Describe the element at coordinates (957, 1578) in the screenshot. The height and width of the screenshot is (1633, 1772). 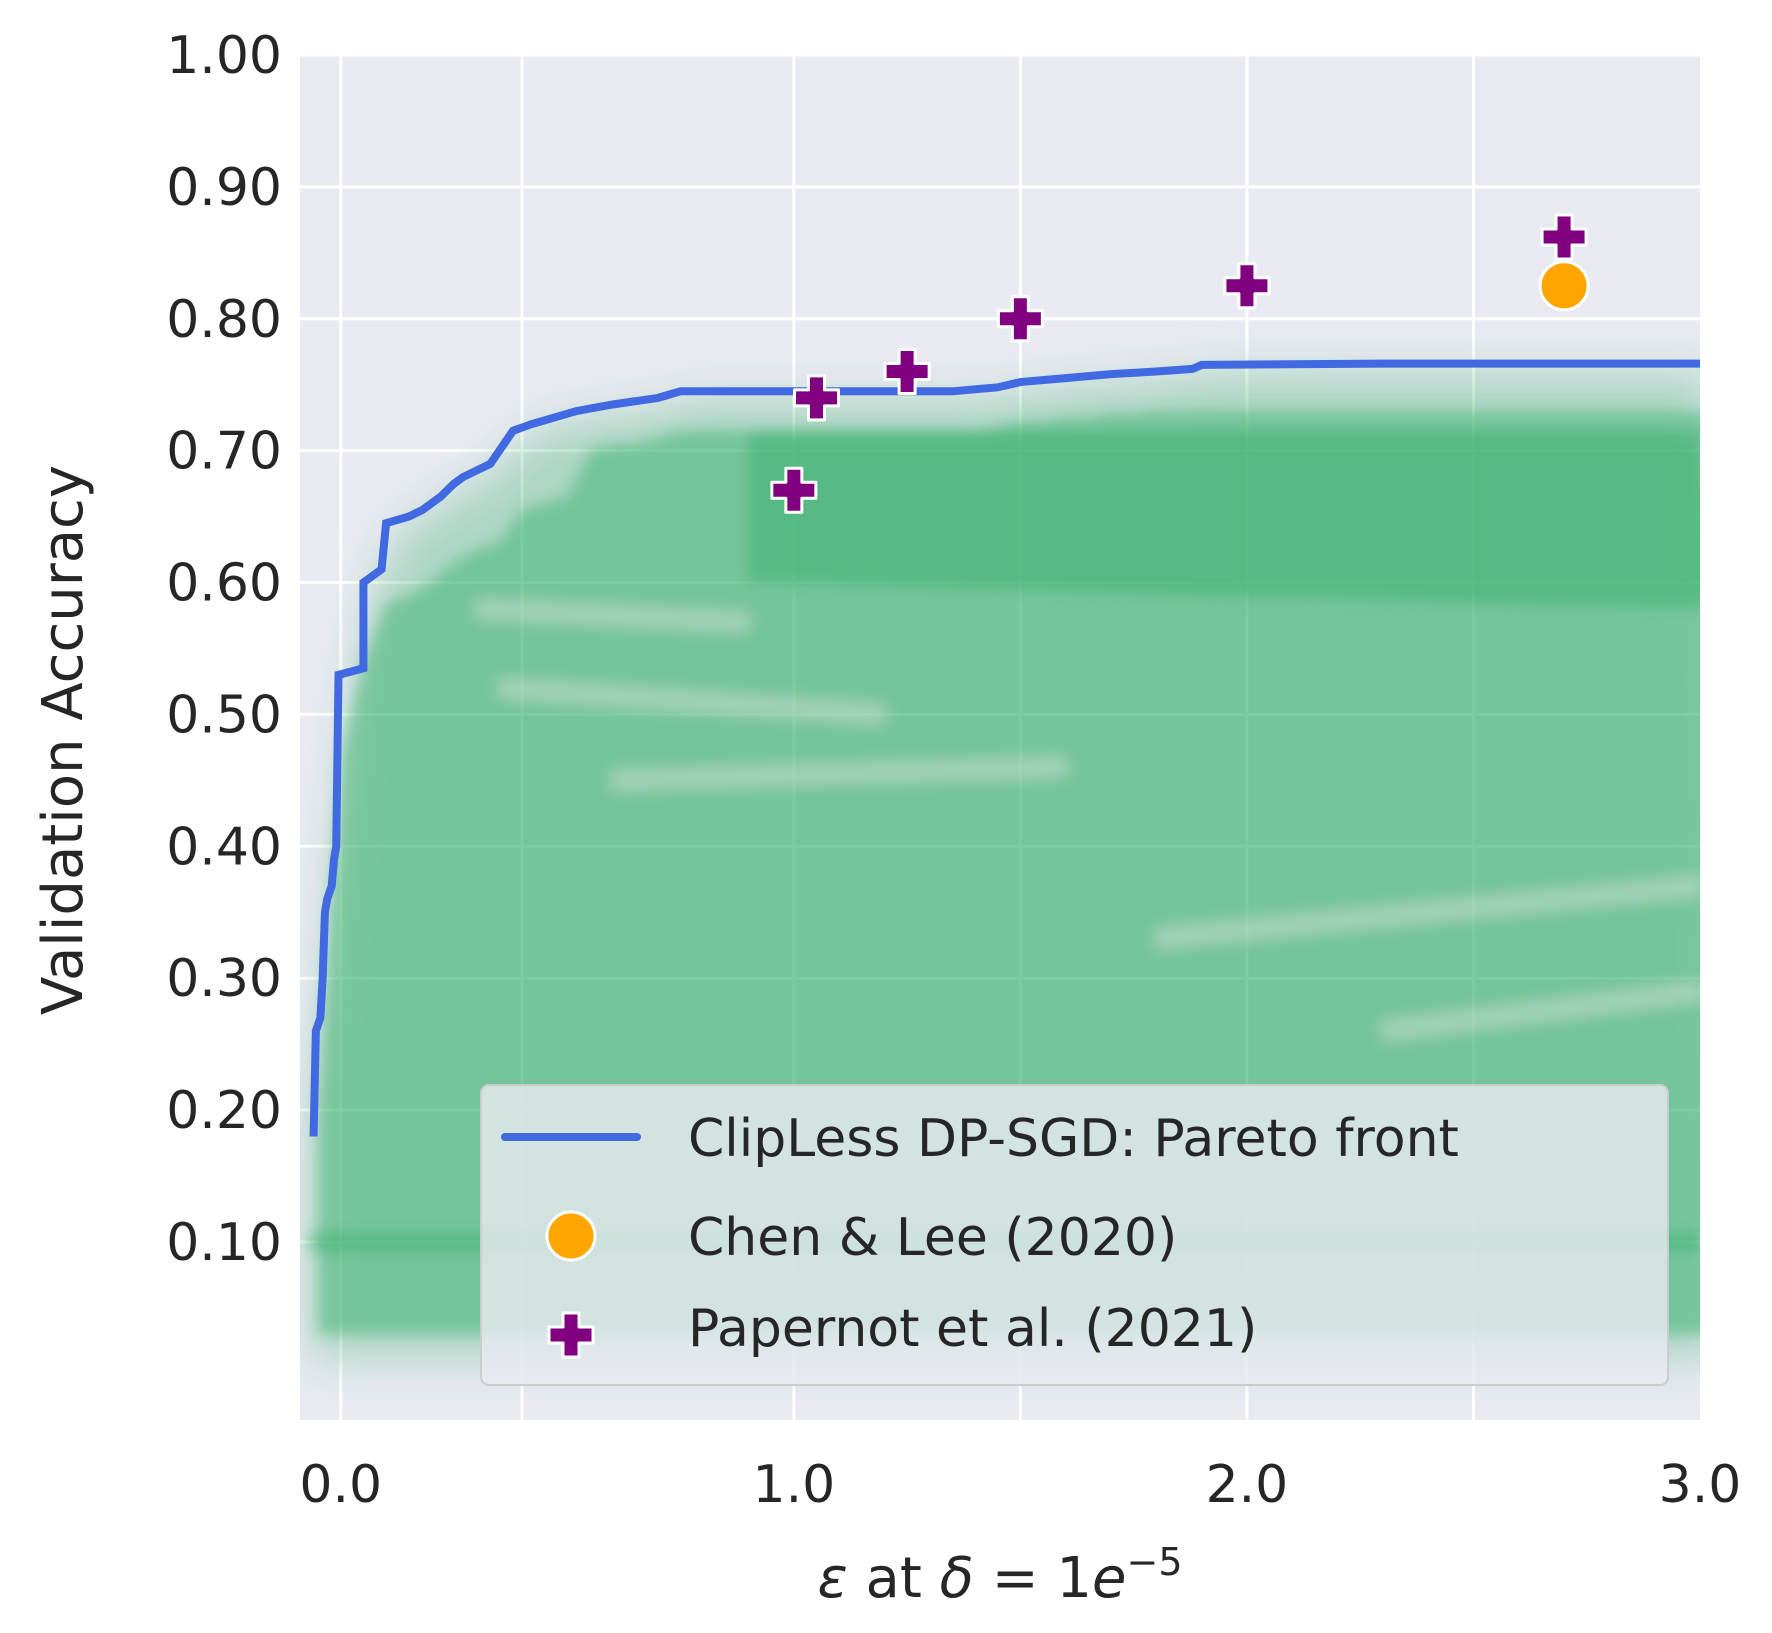
I see `x-label-delta: δ` at that location.